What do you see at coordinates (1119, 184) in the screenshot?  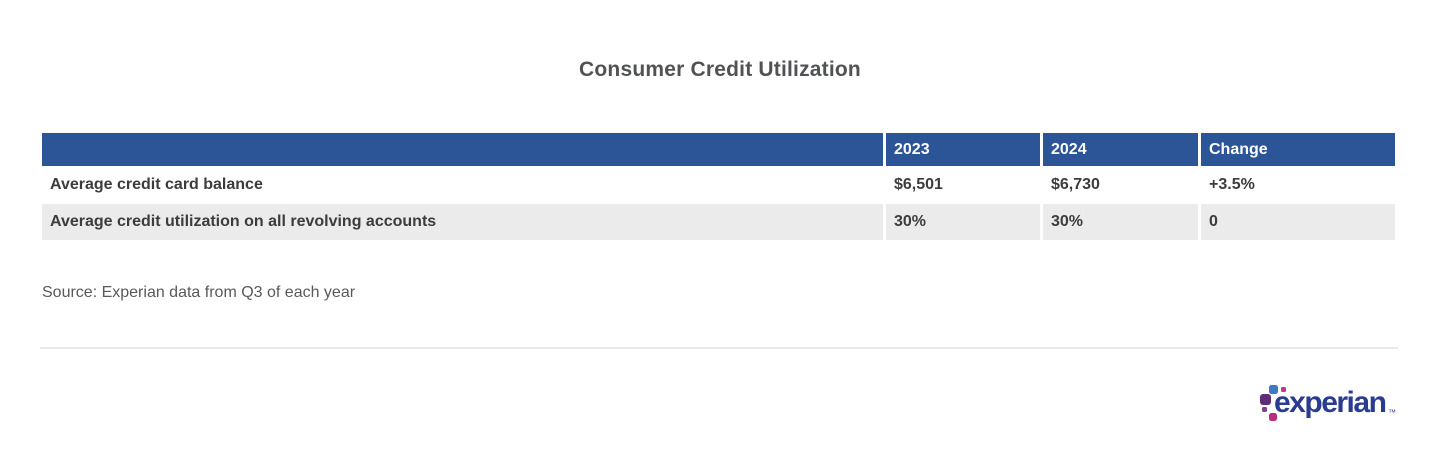 I see `value-cell-2024: $6,730` at bounding box center [1119, 184].